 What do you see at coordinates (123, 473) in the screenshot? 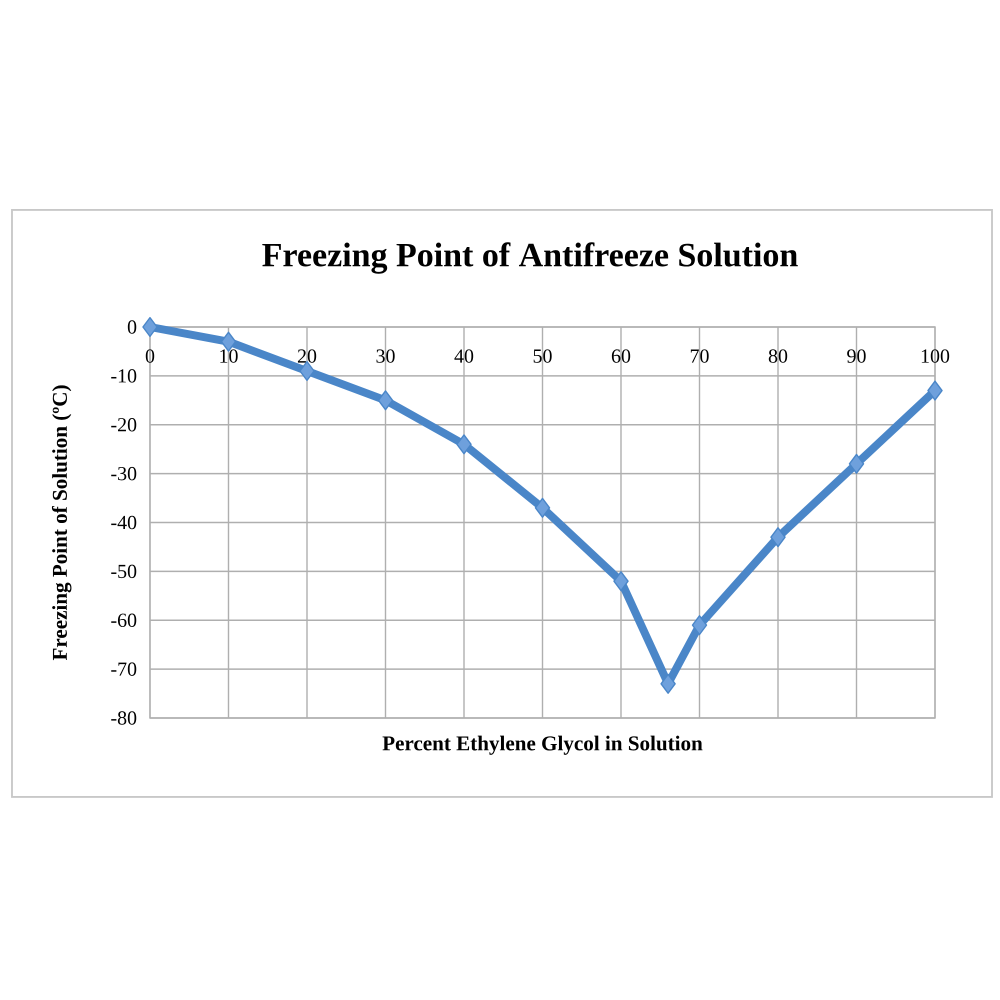
I see `y-tick-label: -30` at bounding box center [123, 473].